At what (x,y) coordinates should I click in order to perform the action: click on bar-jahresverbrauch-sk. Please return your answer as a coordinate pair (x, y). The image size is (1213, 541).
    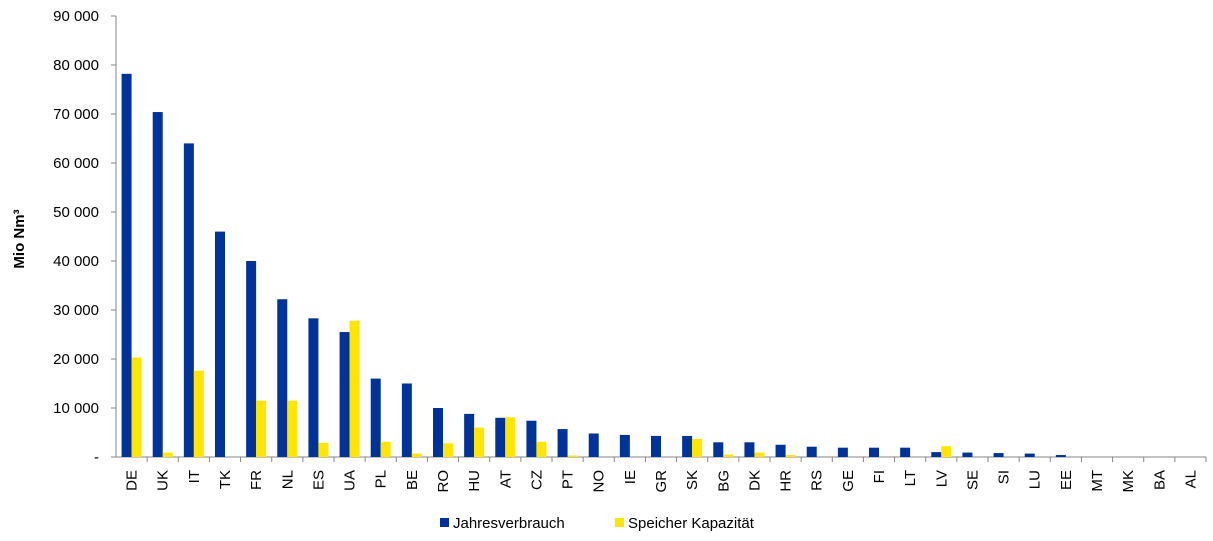
    Looking at the image, I should click on (687, 446).